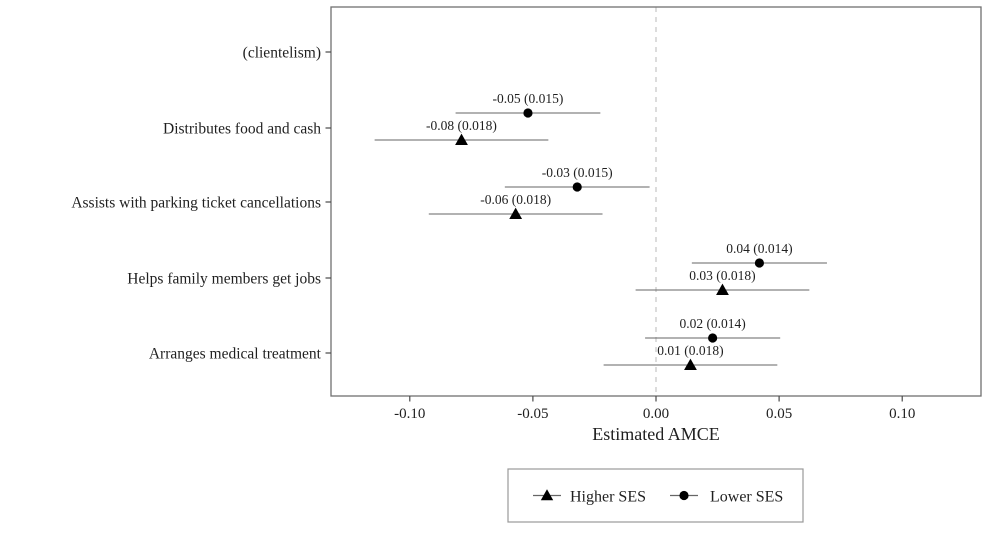 This screenshot has height=533, width=1000. Describe the element at coordinates (577, 172) in the screenshot. I see `point-value-label: -0.03 (0.015)` at that location.